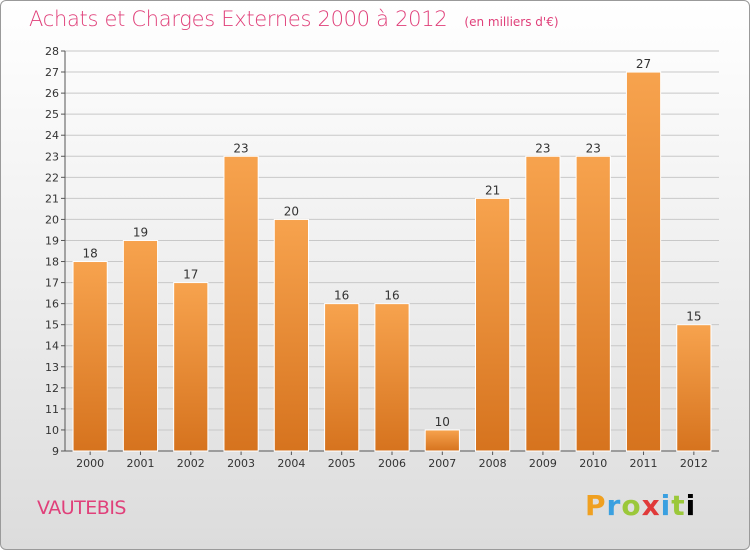 The height and width of the screenshot is (550, 750). I want to click on x-tick-label: 2010, so click(593, 463).